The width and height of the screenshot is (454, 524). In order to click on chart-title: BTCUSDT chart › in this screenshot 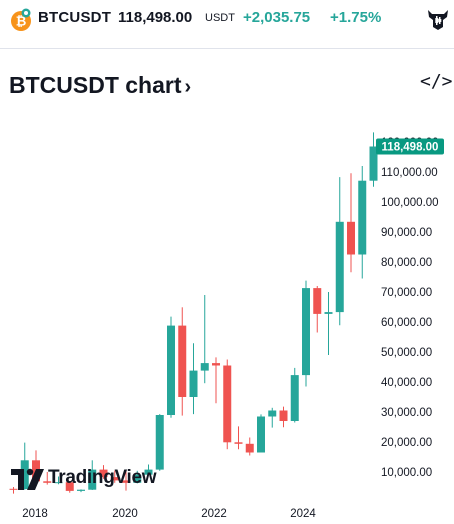, I will do `click(100, 85)`.